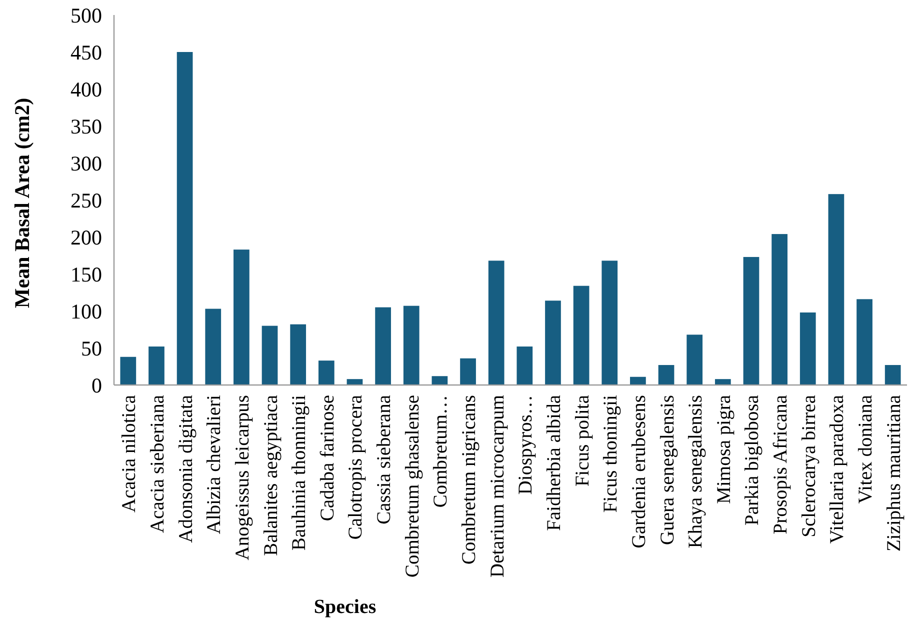 The image size is (921, 627). I want to click on x-tick-label: Acacia nilotica, so click(129, 453).